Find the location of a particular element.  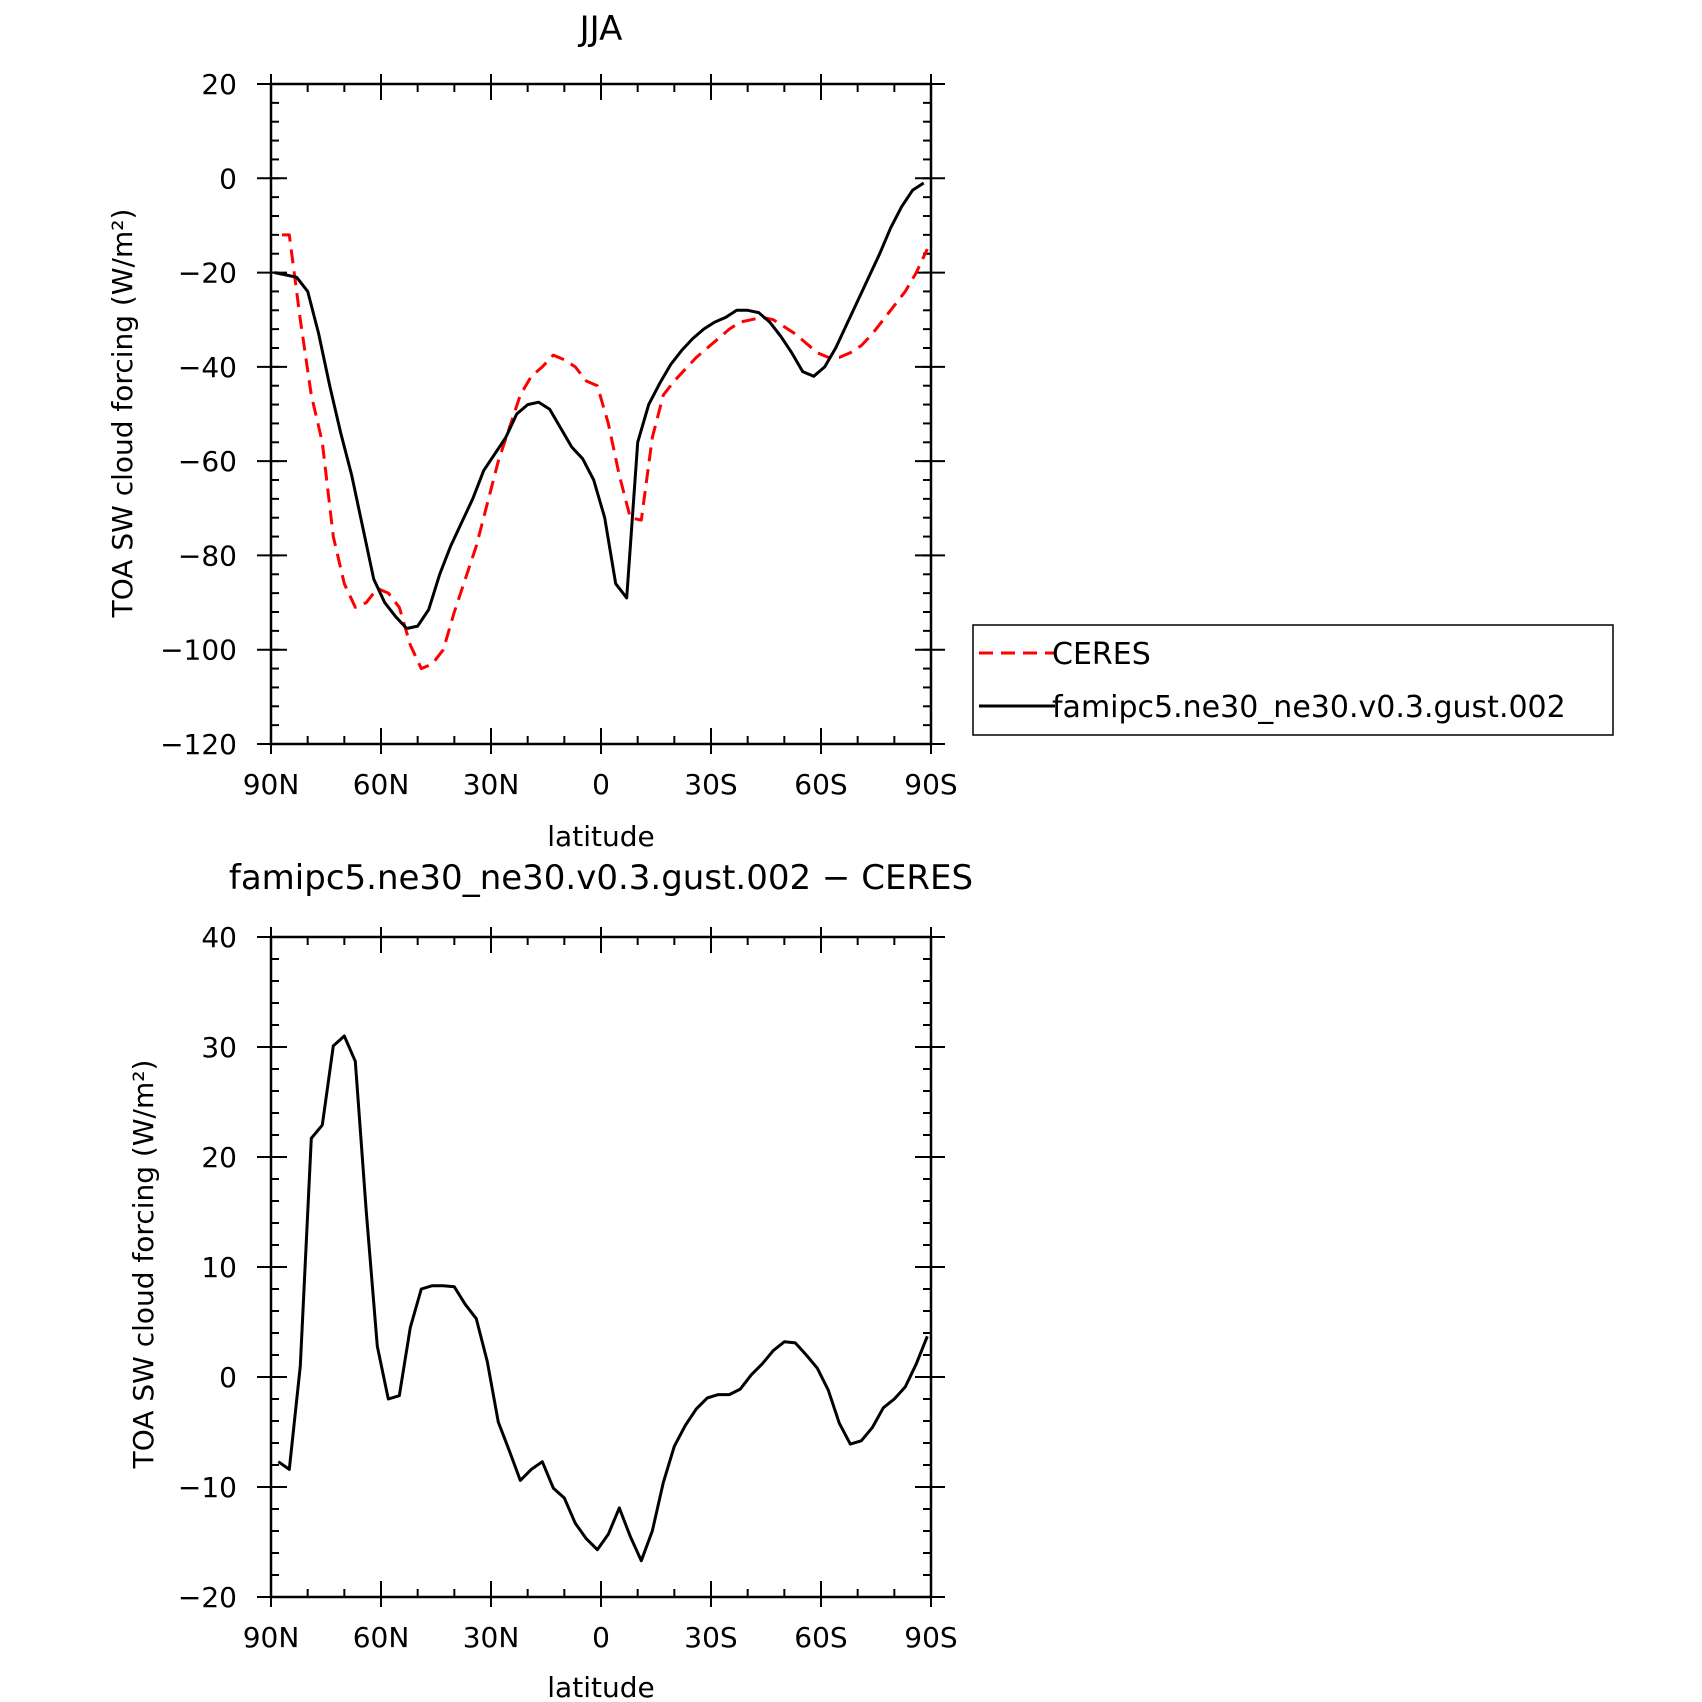

y-tick-label: 30 is located at coordinates (219, 1047).